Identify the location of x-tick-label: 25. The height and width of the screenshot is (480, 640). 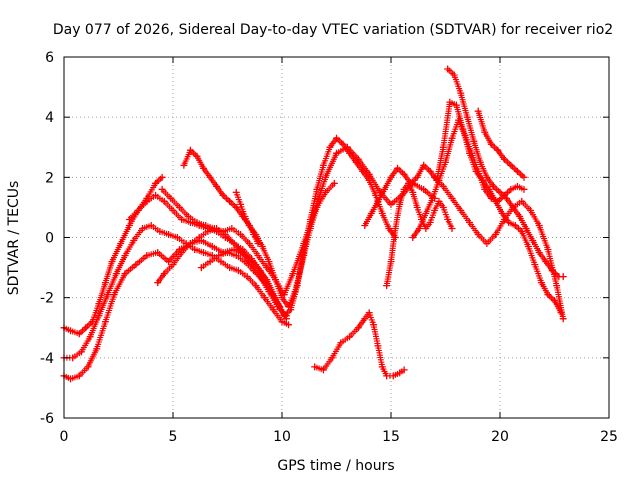
(609, 437).